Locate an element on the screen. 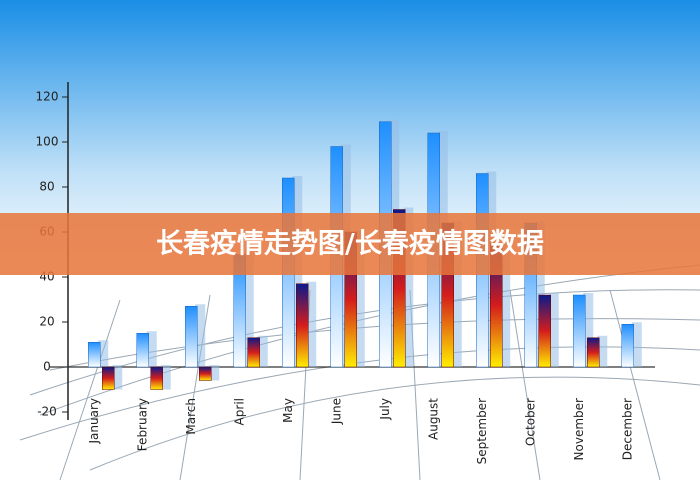 The width and height of the screenshot is (700, 490). y-tick-label: -20 is located at coordinates (47, 412).